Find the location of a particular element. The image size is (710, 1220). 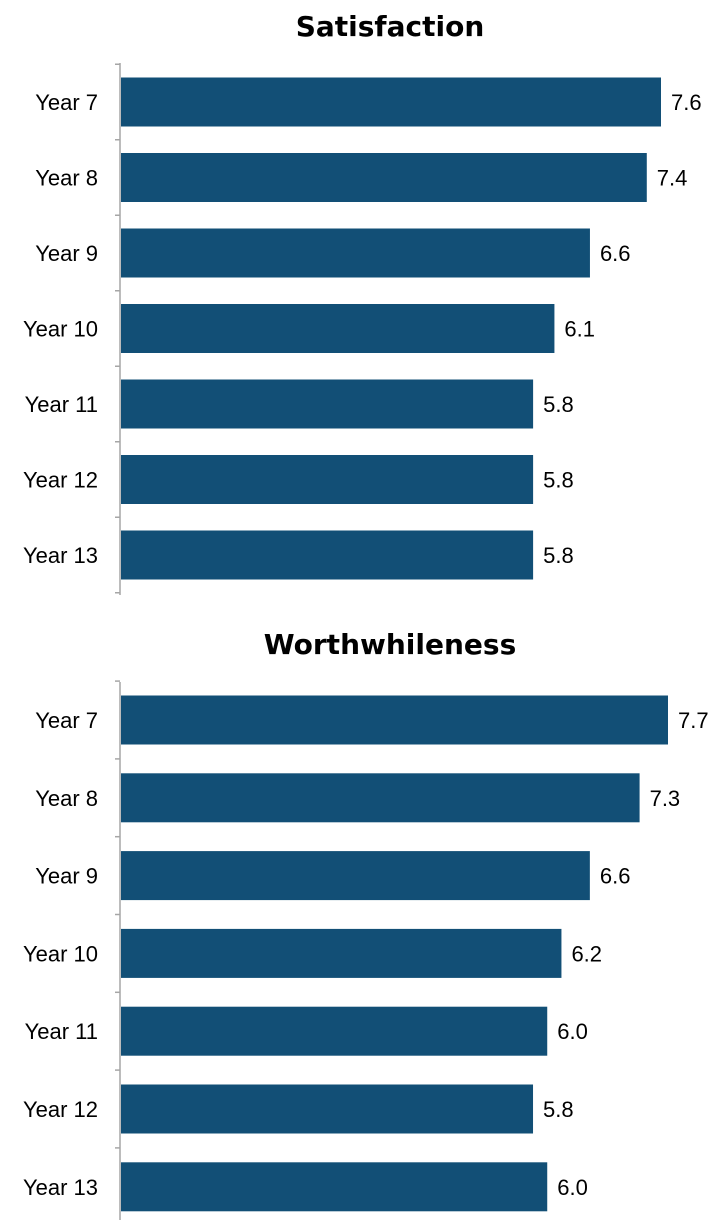

data-label: 7.4 is located at coordinates (672, 178).